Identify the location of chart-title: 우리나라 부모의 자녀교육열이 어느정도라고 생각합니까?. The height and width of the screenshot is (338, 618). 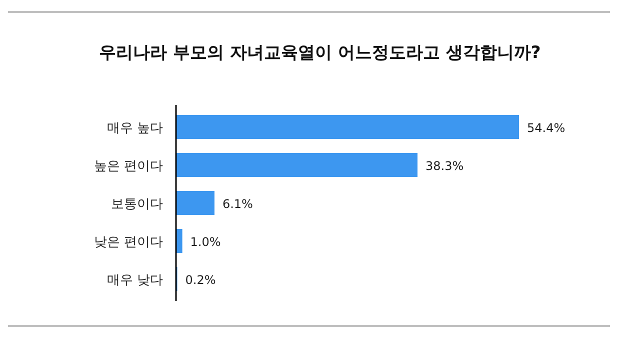
(320, 53).